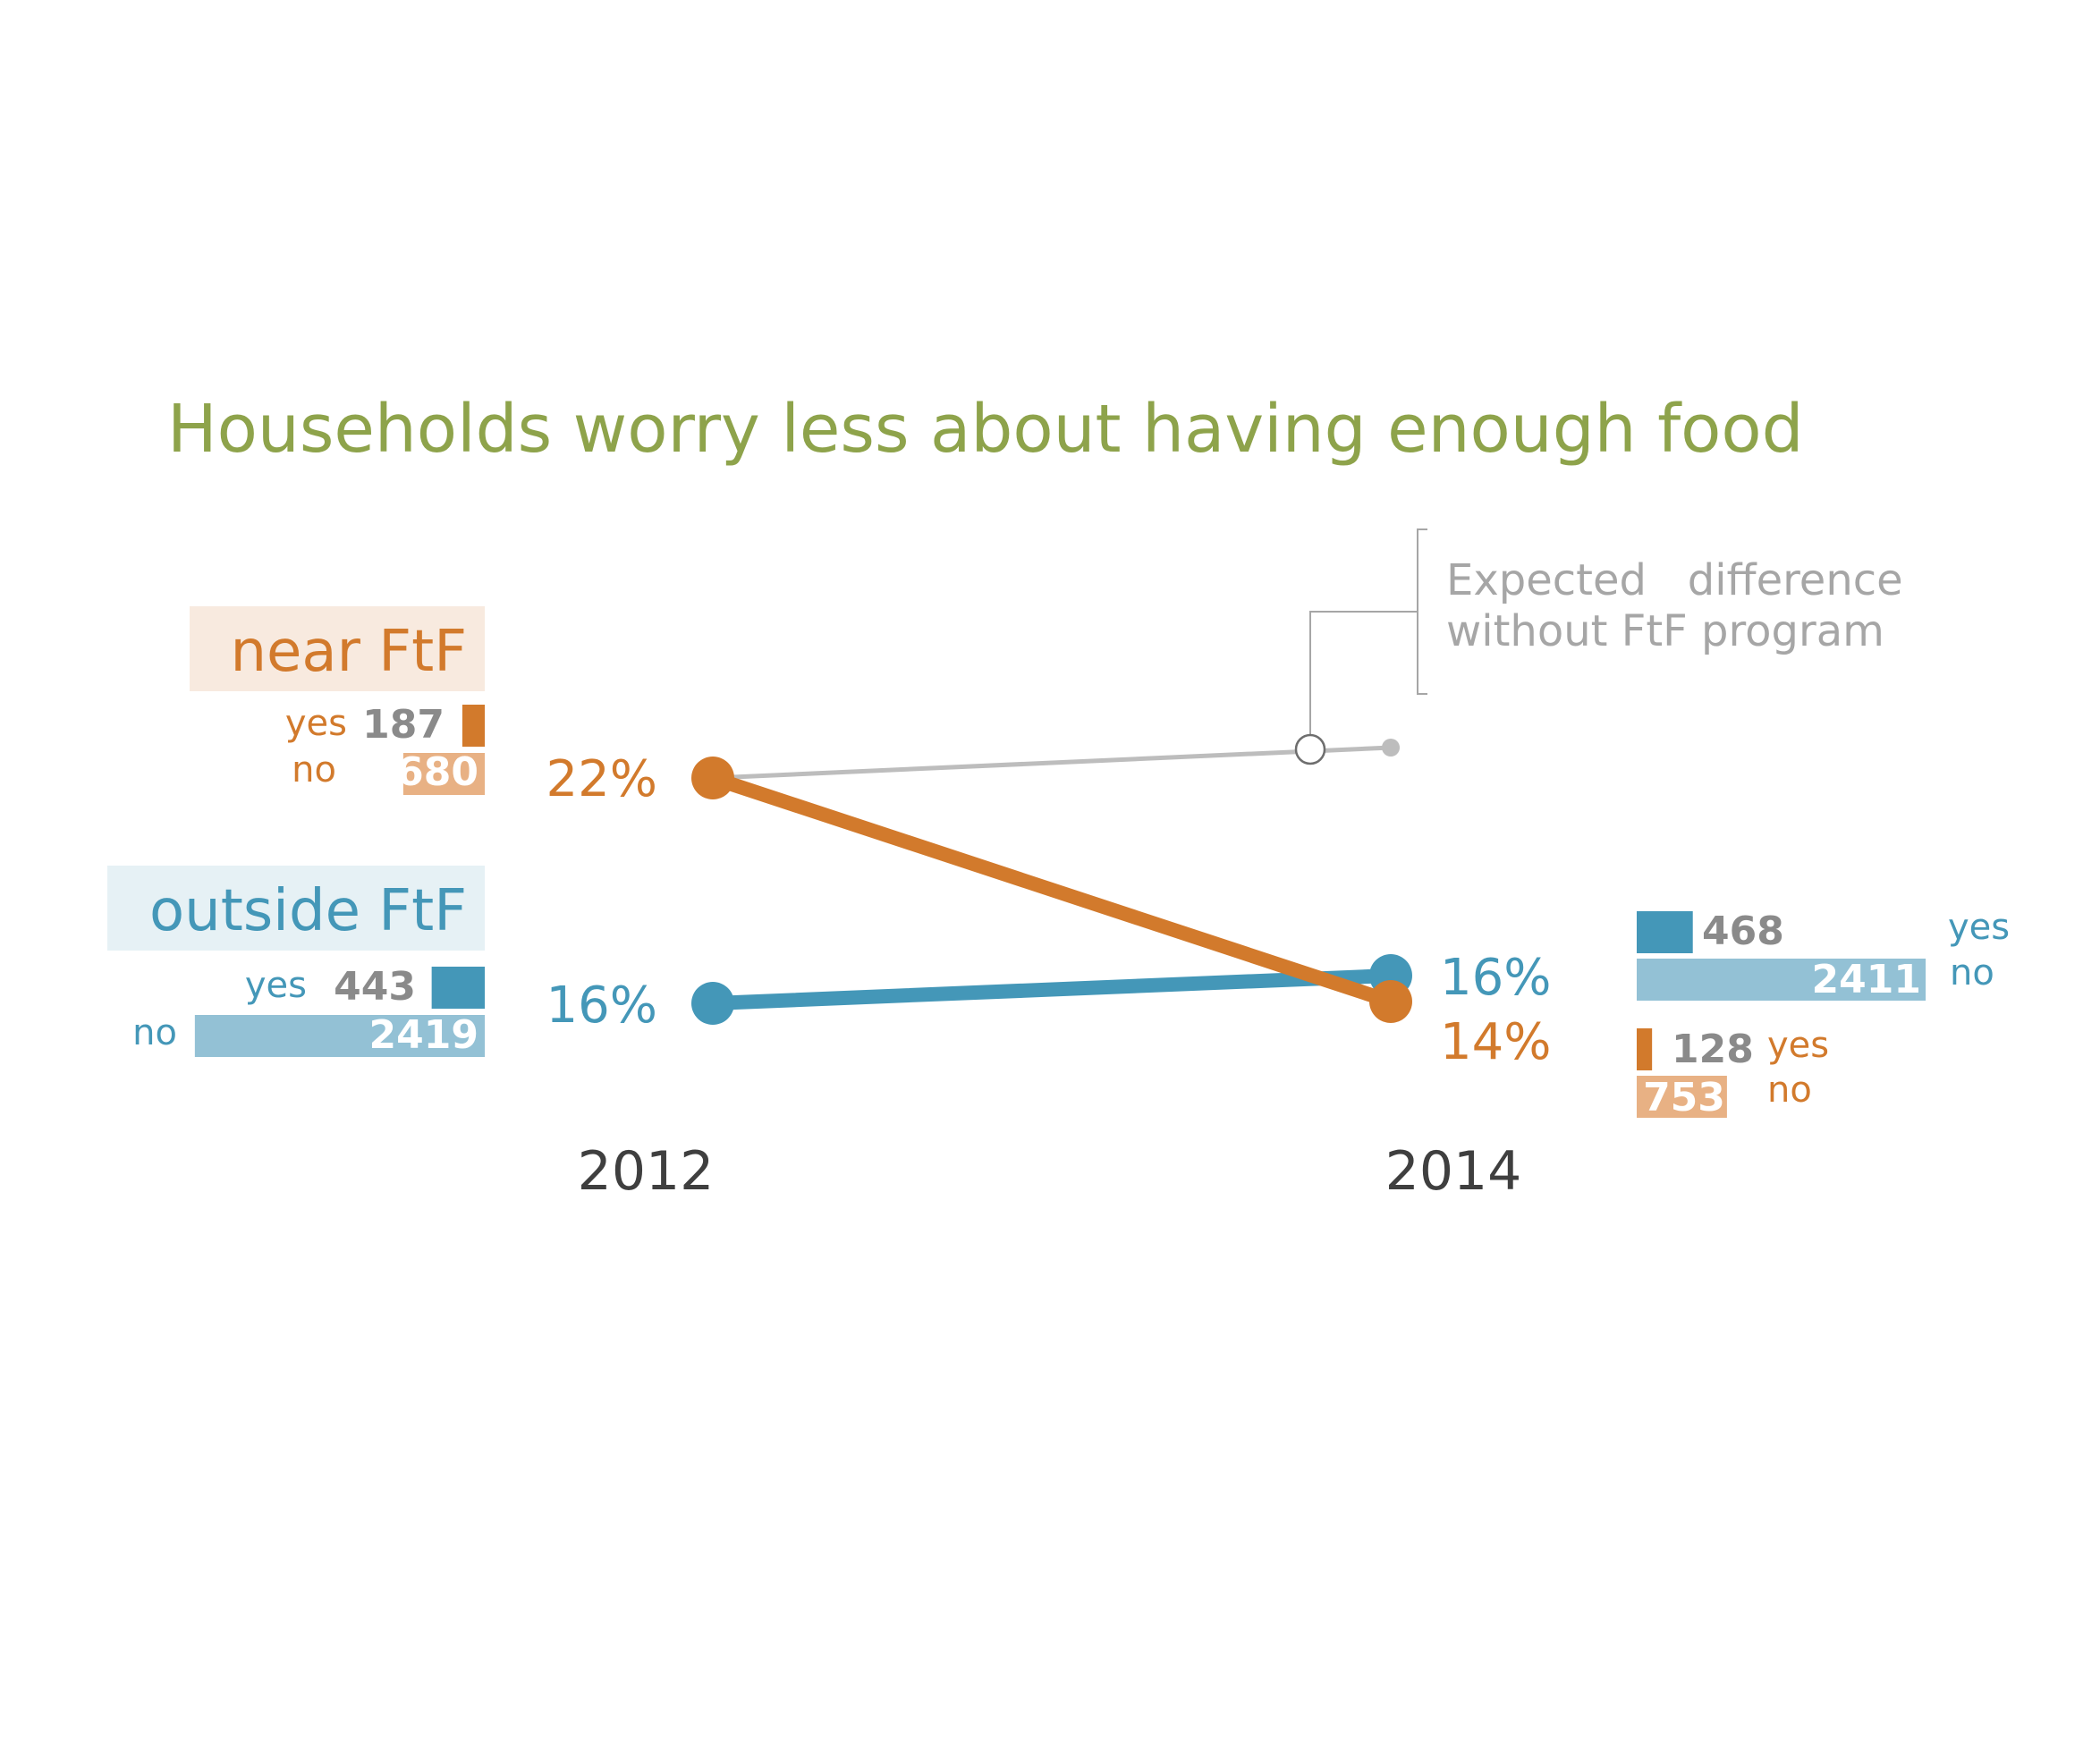 The width and height of the screenshot is (2100, 1750). I want to click on near-2014-no-count: 753, so click(1684, 1097).